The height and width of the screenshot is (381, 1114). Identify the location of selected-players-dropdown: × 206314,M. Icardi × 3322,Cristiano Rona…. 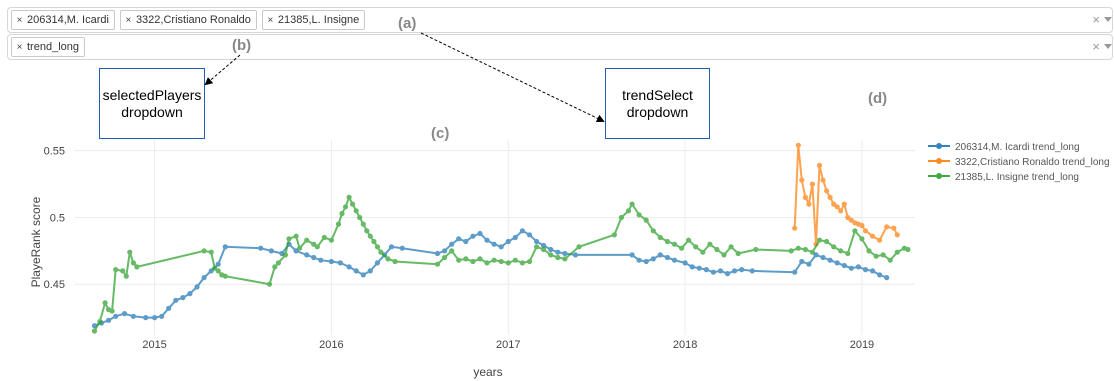
(560, 20).